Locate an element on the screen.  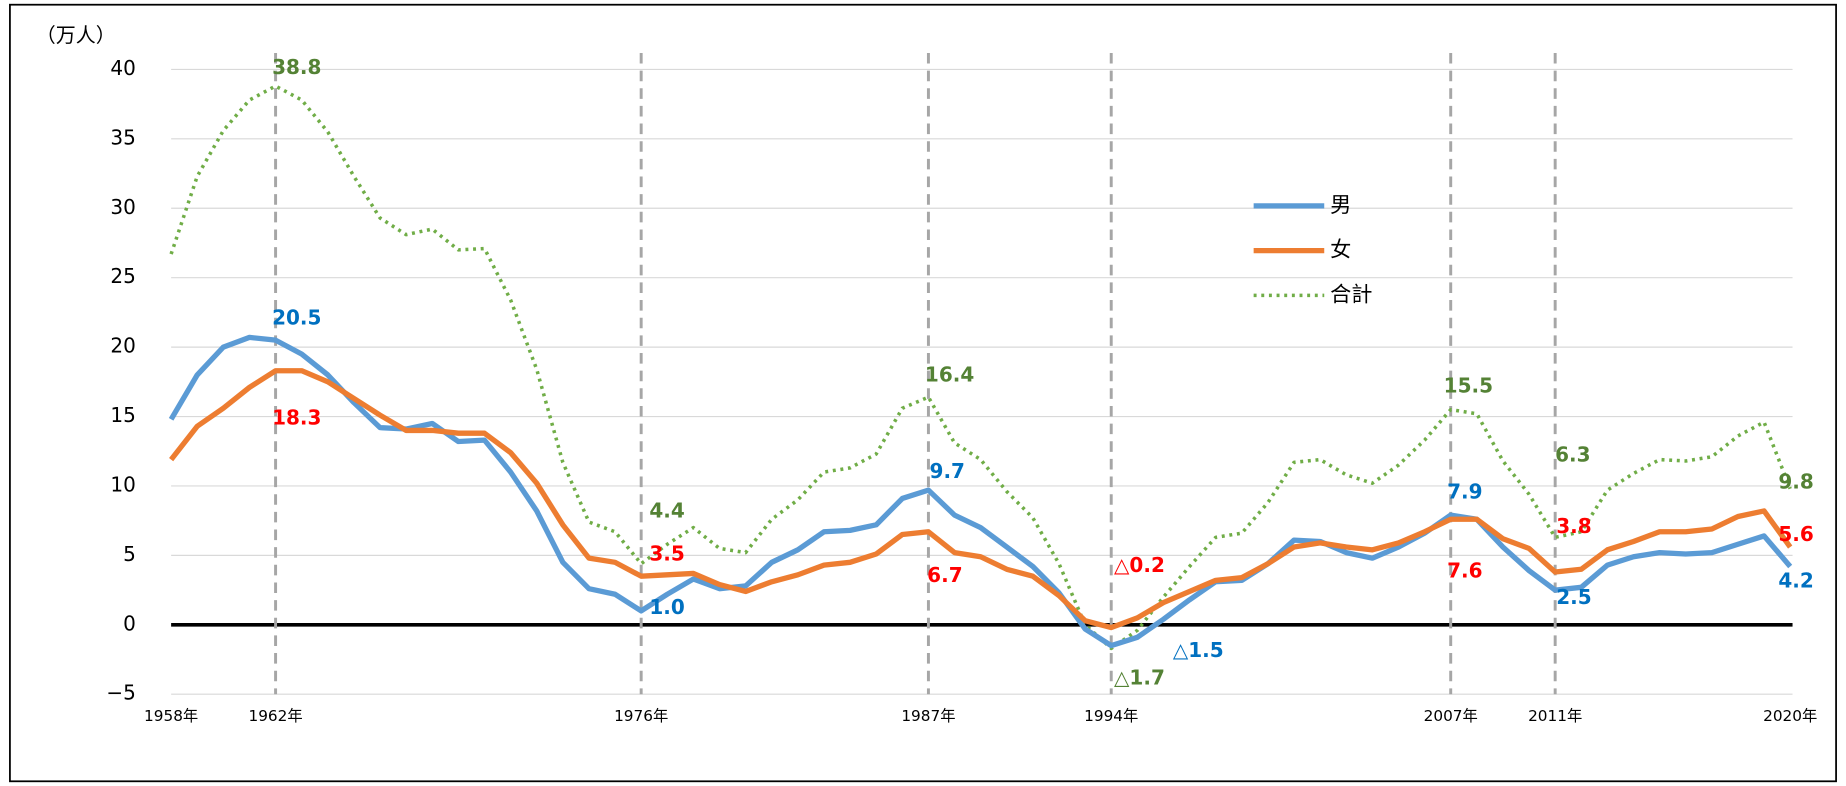
data-label: 4.4 is located at coordinates (666, 510).